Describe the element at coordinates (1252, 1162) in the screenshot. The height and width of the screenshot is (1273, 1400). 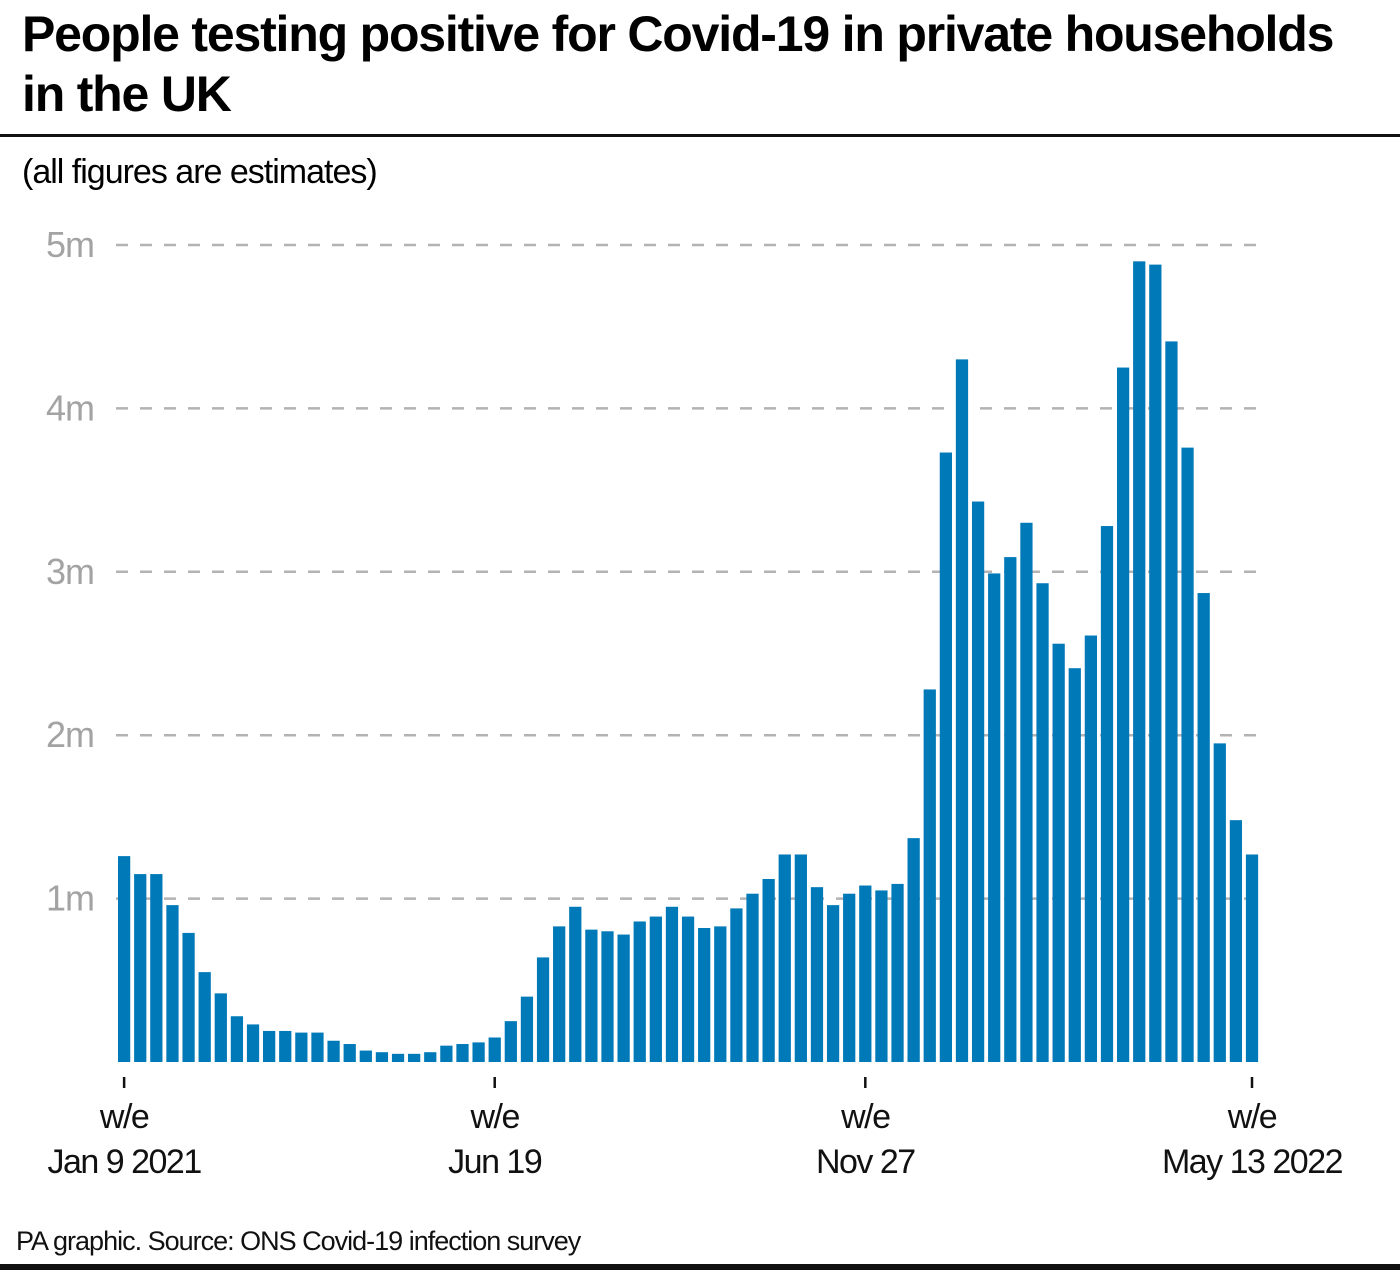
I see `x-tick-label-date: May 13 2022` at that location.